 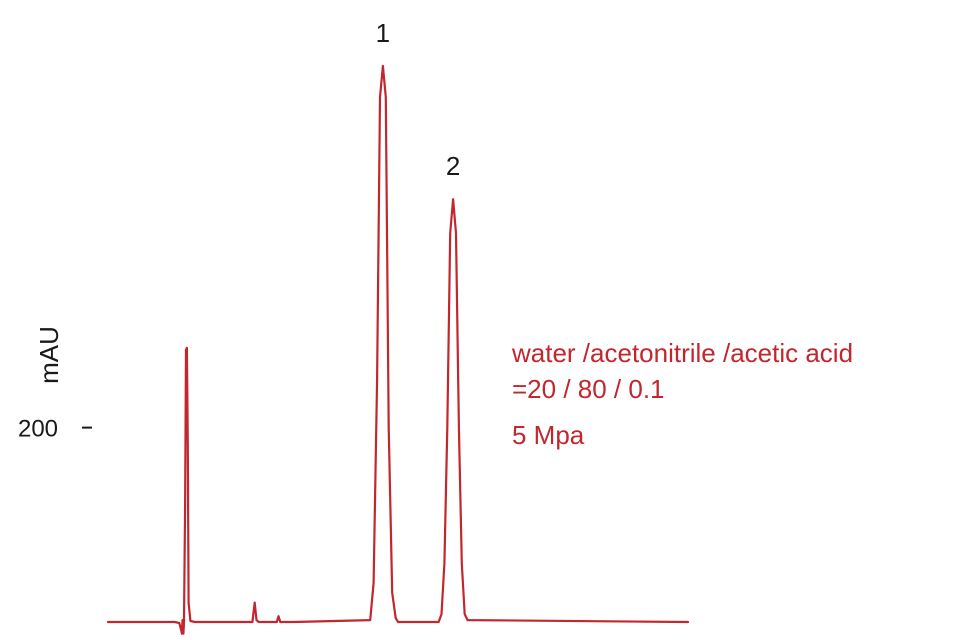 I want to click on peak-label-2: 2, so click(x=453, y=166).